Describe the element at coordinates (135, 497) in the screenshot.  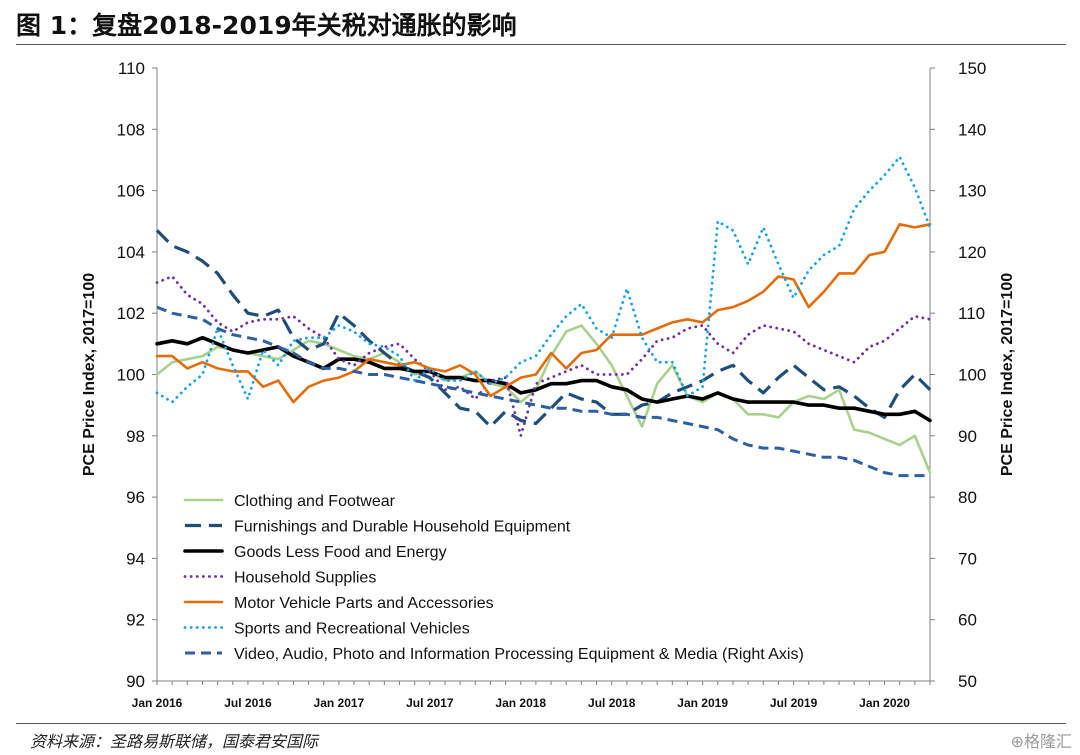
I see `y-tick-label-left: 96` at that location.